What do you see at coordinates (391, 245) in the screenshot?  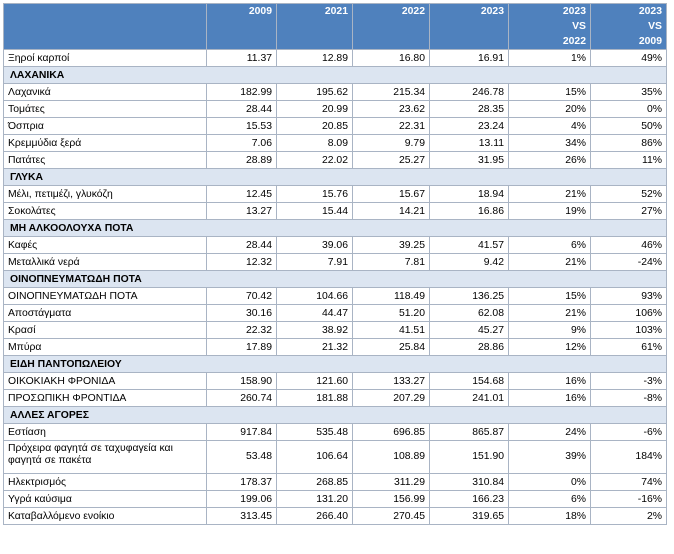 I see `value-cell: 39.25` at bounding box center [391, 245].